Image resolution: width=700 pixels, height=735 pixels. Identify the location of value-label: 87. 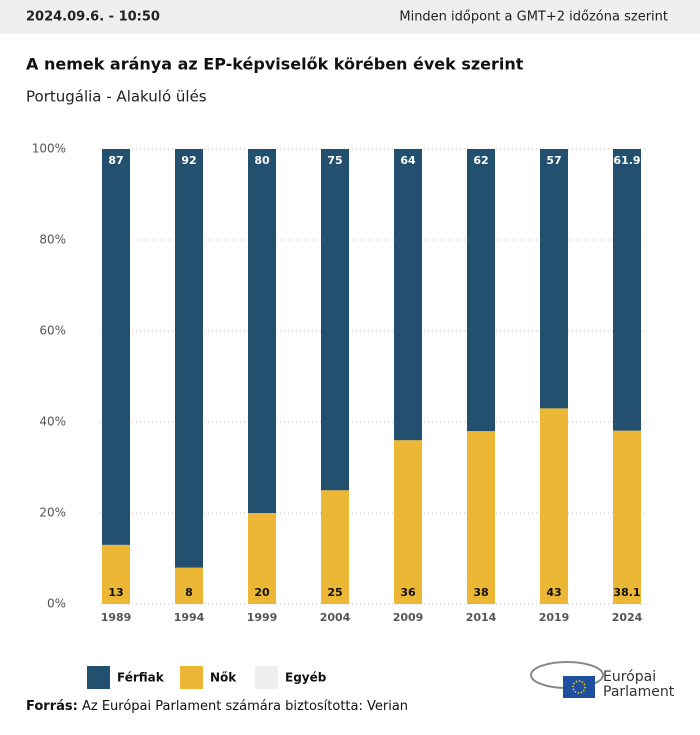
(115, 160).